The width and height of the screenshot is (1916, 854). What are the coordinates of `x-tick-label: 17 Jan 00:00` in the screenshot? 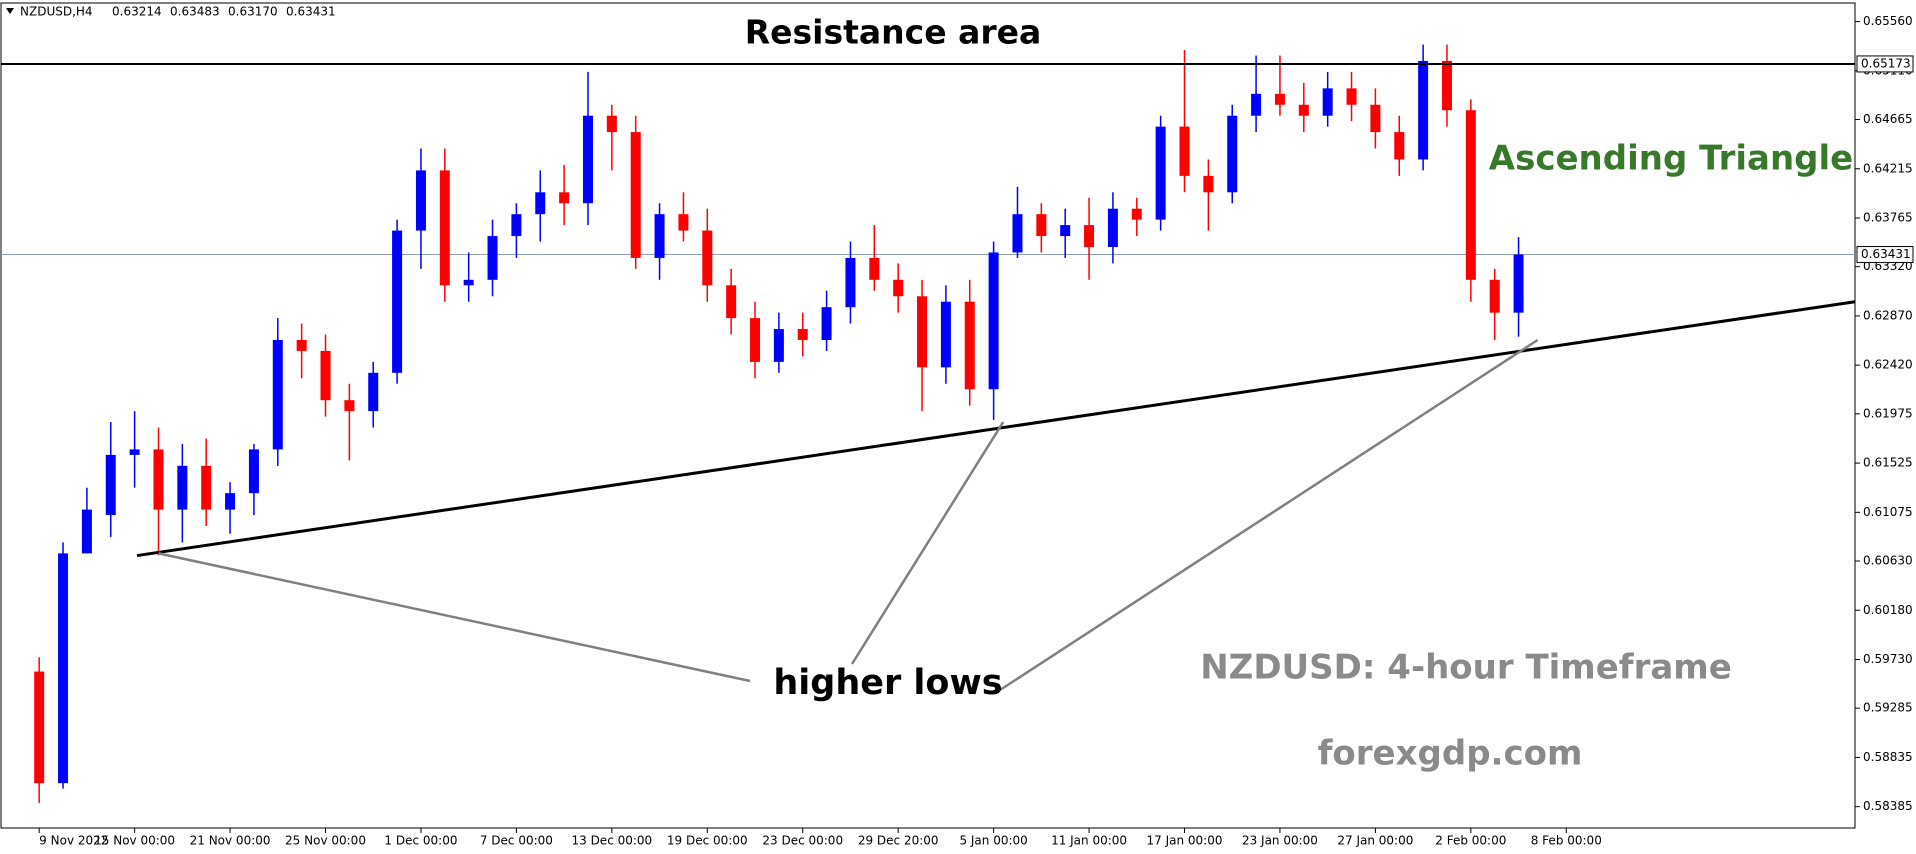 It's located at (1185, 841).